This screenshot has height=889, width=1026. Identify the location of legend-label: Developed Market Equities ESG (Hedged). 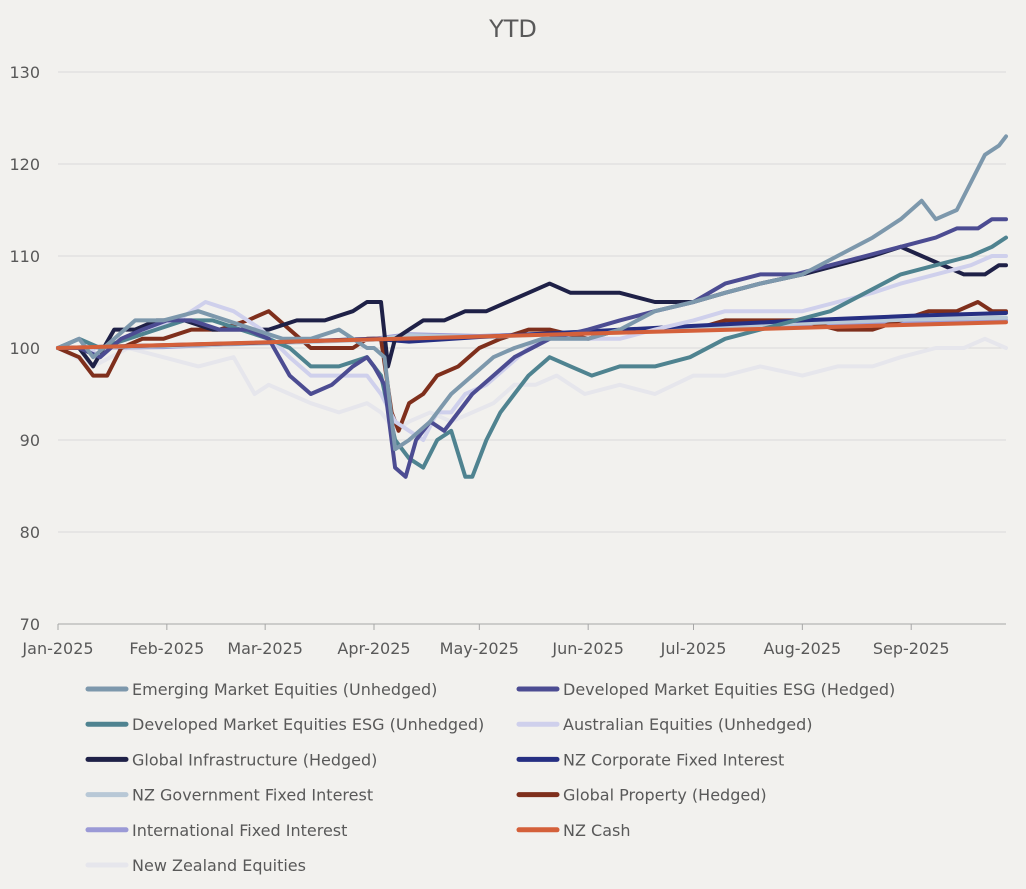
(729, 689).